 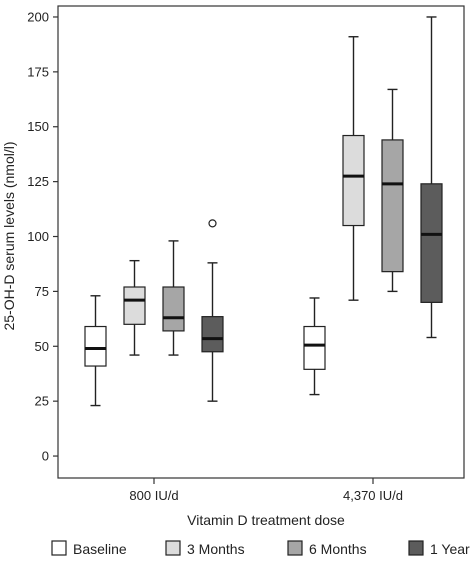 What do you see at coordinates (373, 495) in the screenshot?
I see `x-tick-label: 4,370 IU/d` at bounding box center [373, 495].